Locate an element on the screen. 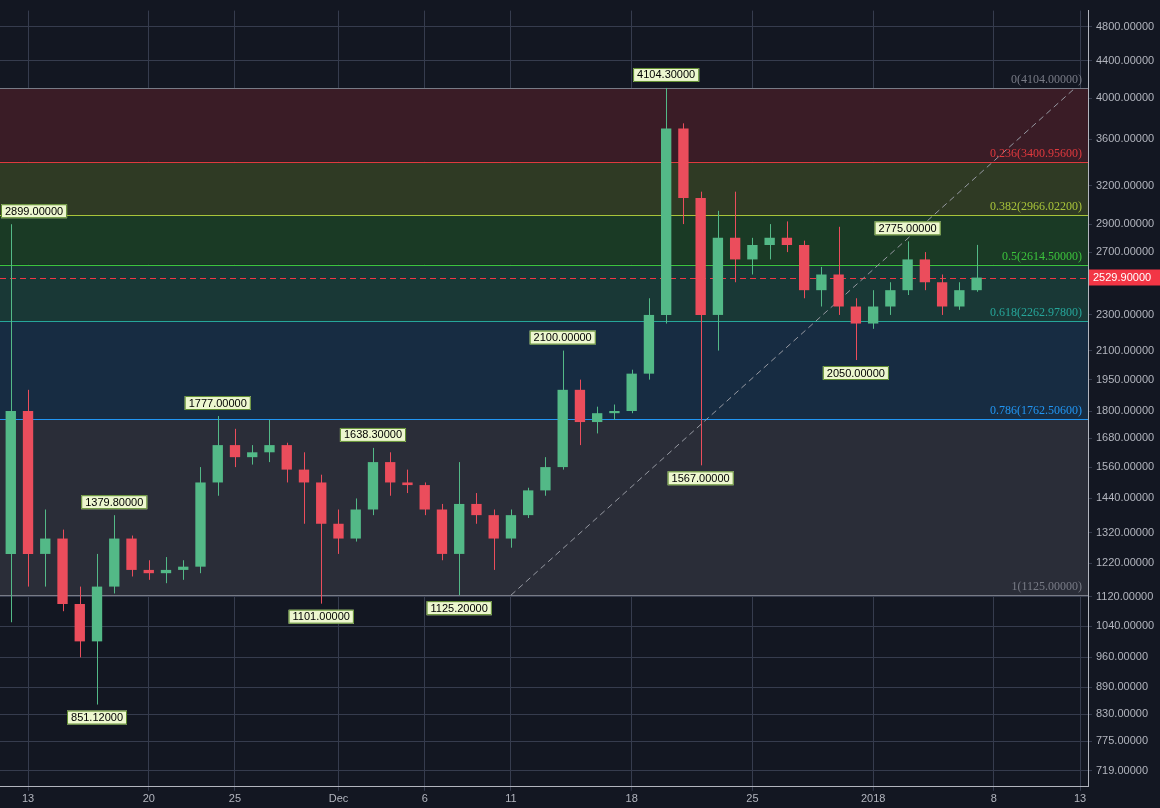 The image size is (1160, 808). y-tick-label: 2700.00000 is located at coordinates (1125, 251).